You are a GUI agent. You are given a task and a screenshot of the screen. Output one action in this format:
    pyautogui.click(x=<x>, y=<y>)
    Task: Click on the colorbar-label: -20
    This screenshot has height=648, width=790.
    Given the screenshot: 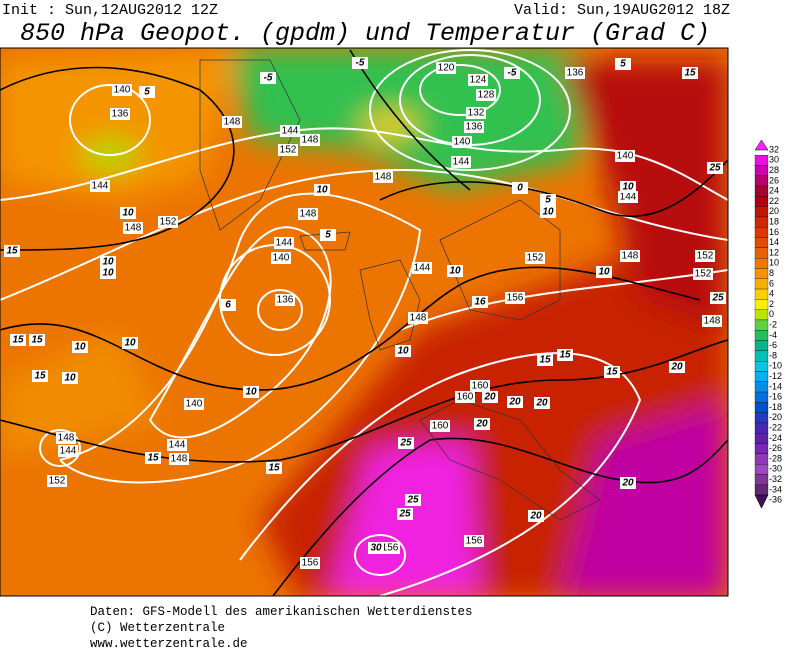 What is the action you would take?
    pyautogui.click(x=775, y=417)
    